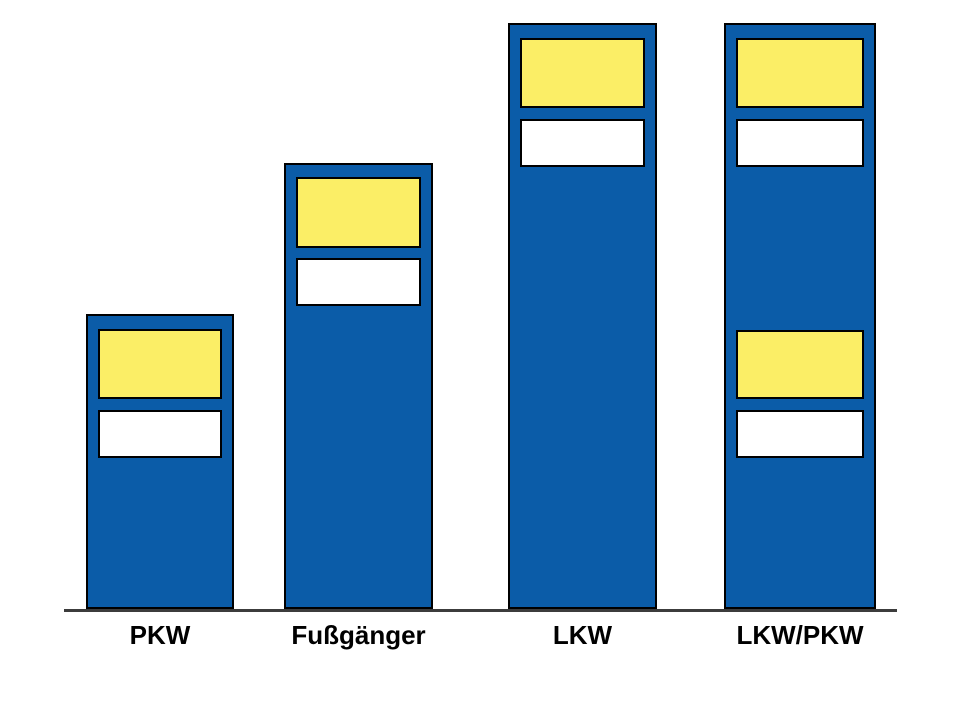 The width and height of the screenshot is (960, 720). What do you see at coordinates (800, 635) in the screenshot?
I see `category-label: LKW/PKW` at bounding box center [800, 635].